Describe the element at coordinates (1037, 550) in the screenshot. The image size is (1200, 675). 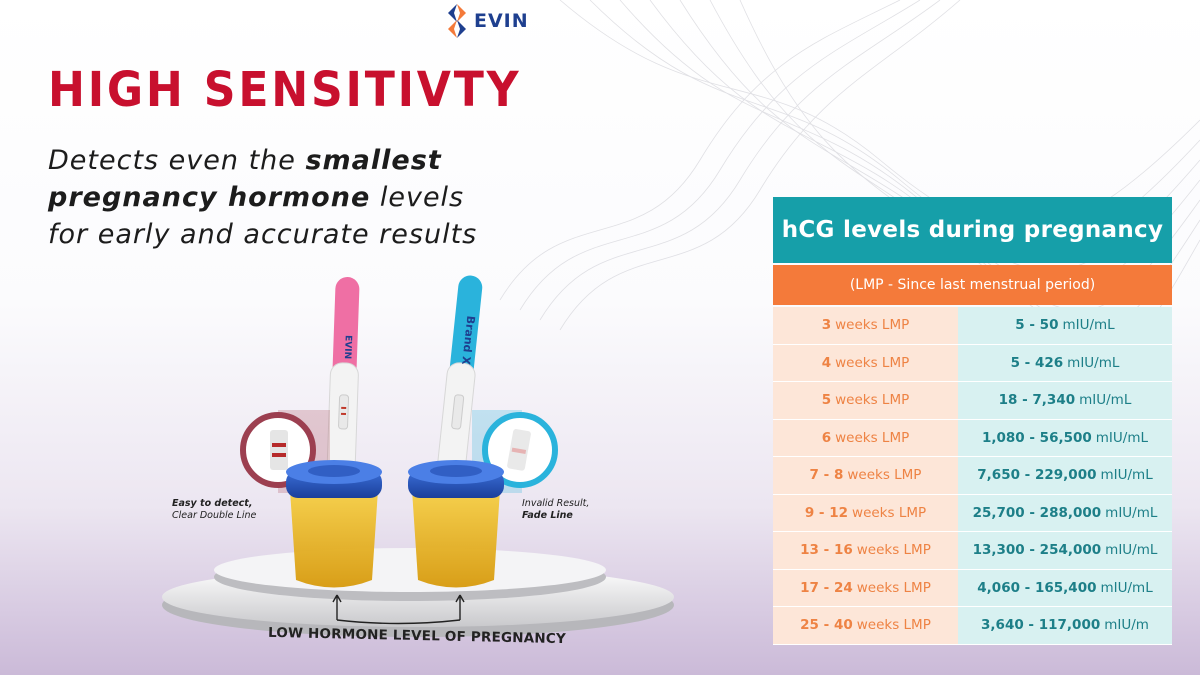
I see `level-value: 13,300 - 254,000` at that location.